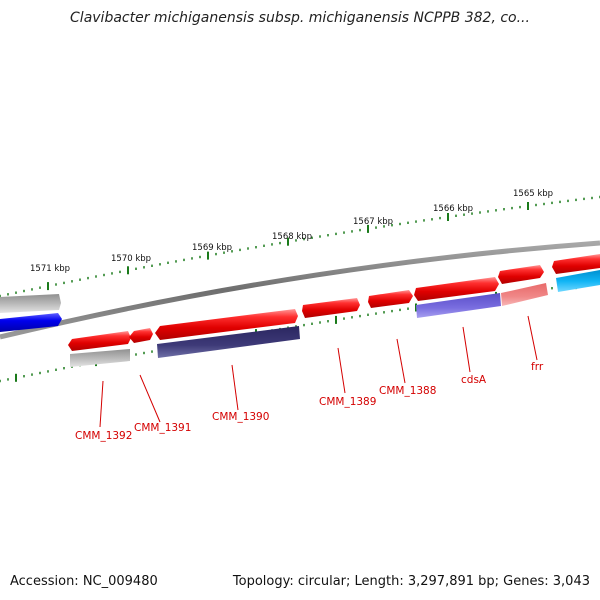  What do you see at coordinates (453, 209) in the screenshot?
I see `tick-label: 1566 kbp` at bounding box center [453, 209].